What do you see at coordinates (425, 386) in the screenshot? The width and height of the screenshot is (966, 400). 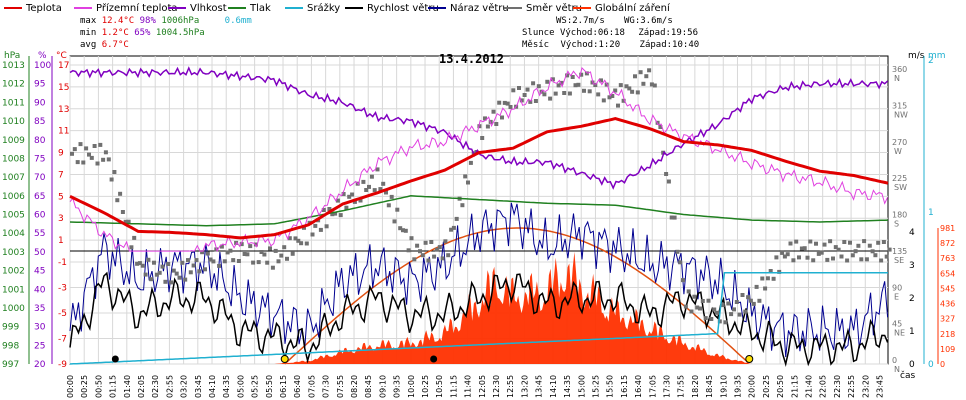 I see `tick-time: 10:25` at bounding box center [425, 386].